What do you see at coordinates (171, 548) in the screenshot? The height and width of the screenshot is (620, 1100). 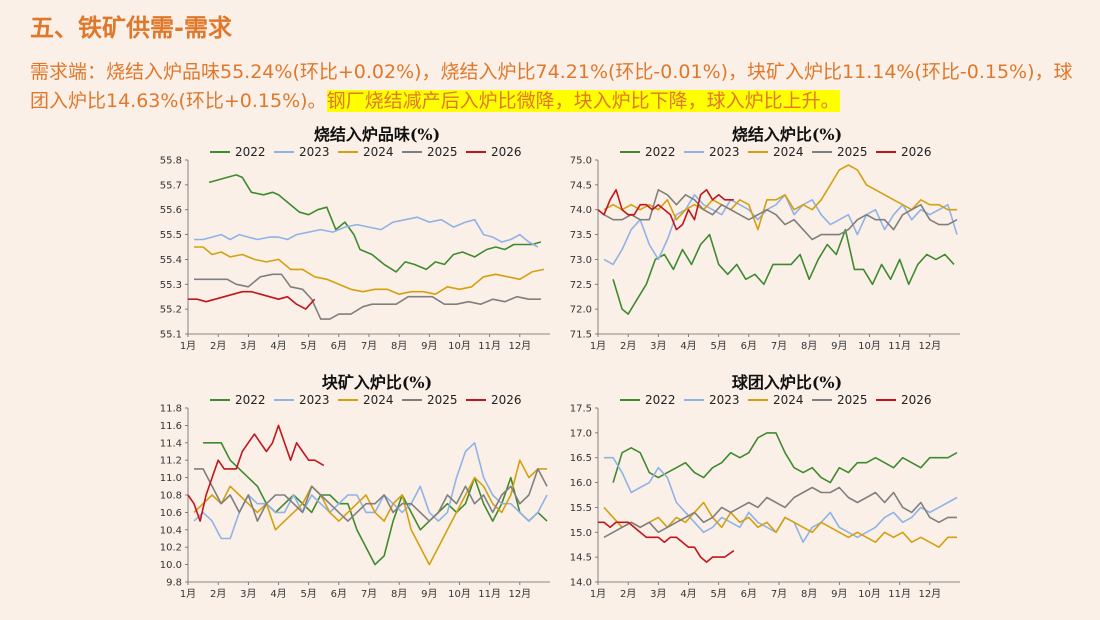 I see `y-tick-label: 10.2` at bounding box center [171, 548].